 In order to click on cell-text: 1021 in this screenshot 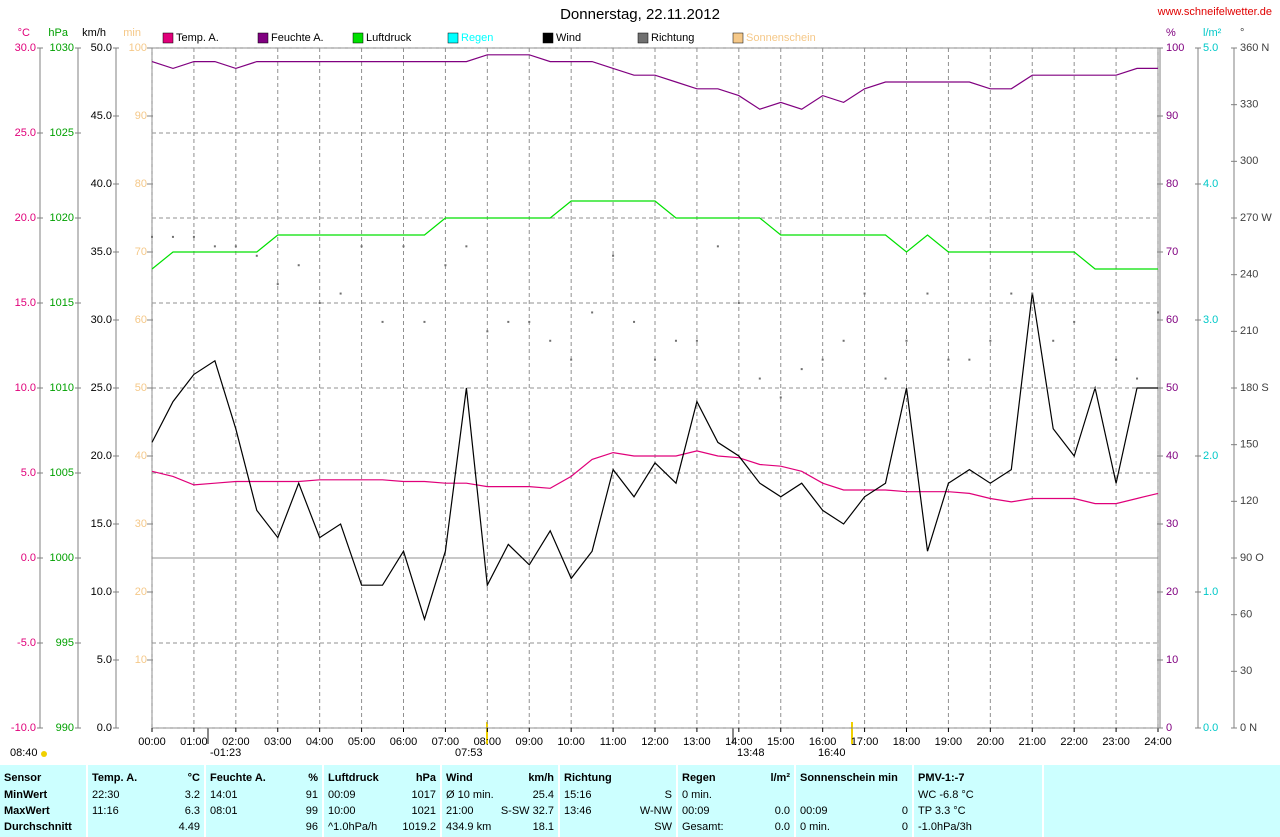, I will do `click(423, 811)`.